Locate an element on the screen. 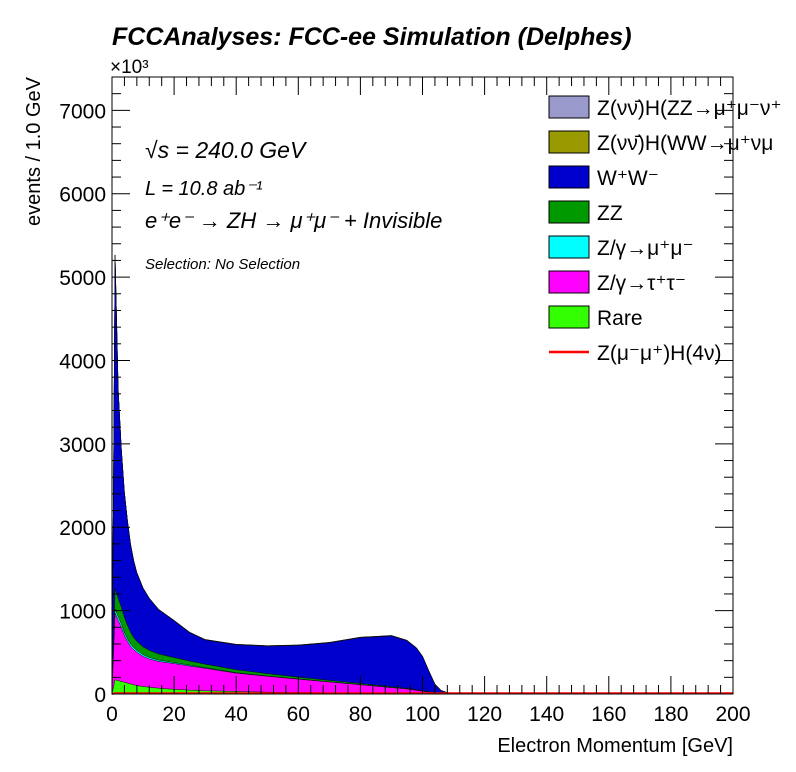 The height and width of the screenshot is (772, 796). legend-label: Z(μ⁻μ⁺)H(4ν) is located at coordinates (659, 353).